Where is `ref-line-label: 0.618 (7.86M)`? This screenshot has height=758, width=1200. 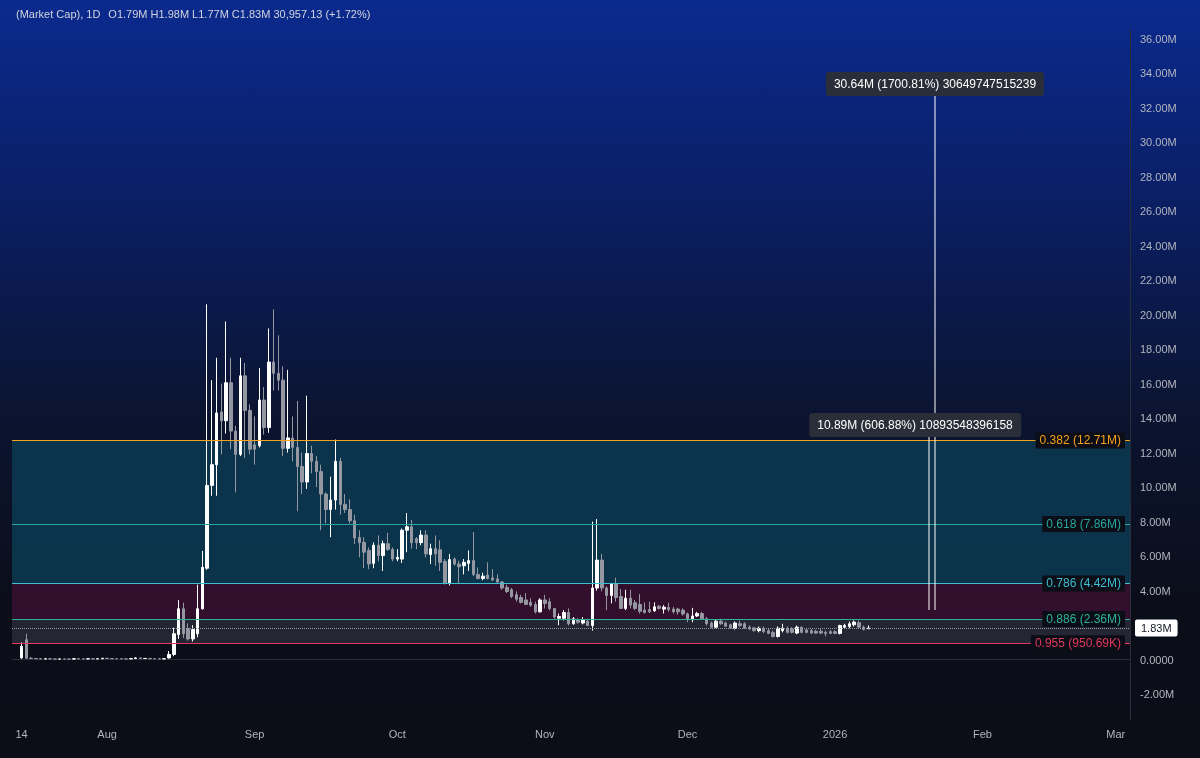
ref-line-label: 0.618 (7.86M) is located at coordinates (1083, 524).